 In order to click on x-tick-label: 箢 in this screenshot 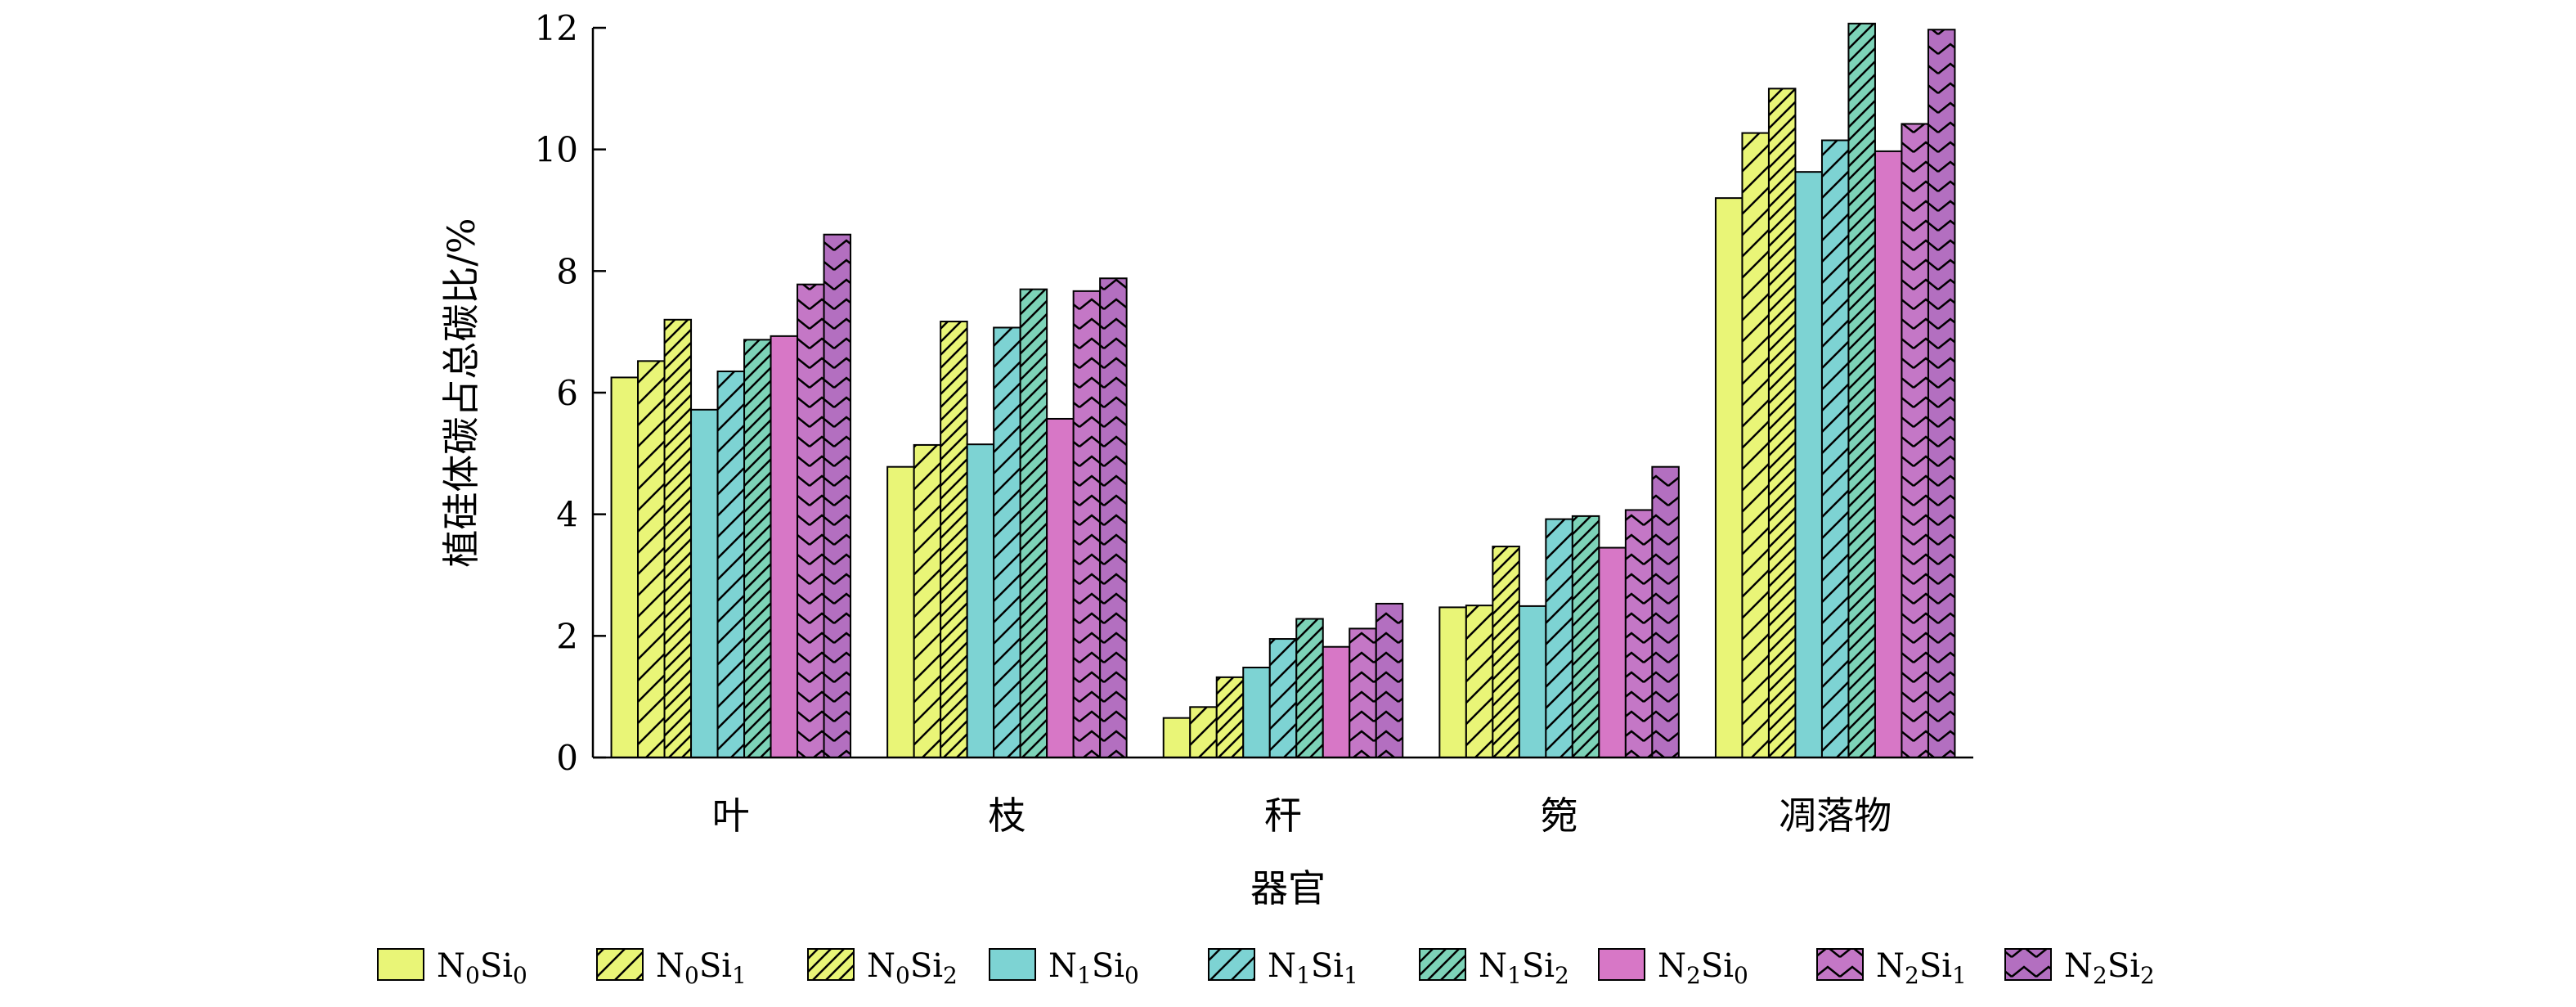, I will do `click(1560, 815)`.